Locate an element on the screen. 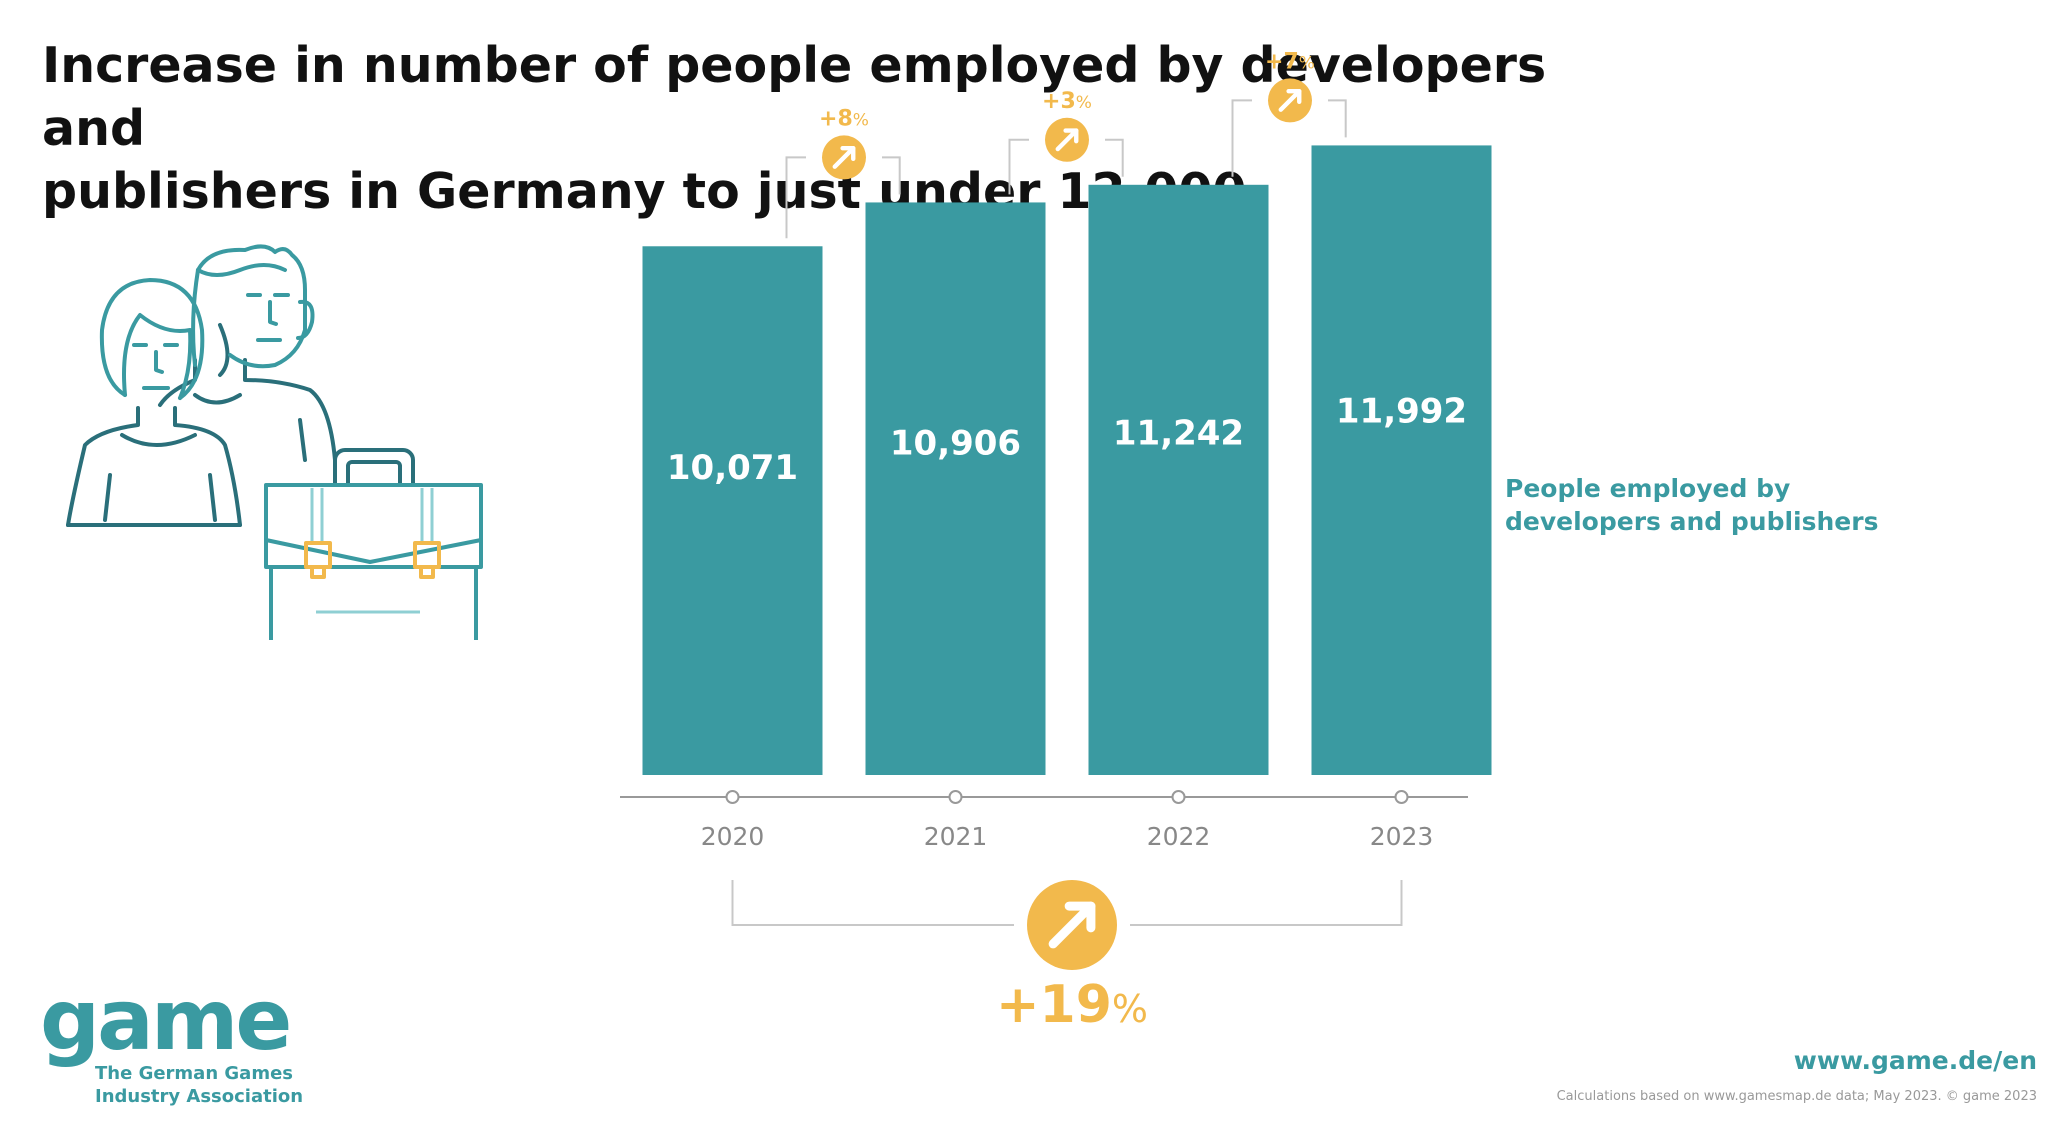 Image resolution: width=2057 pixels, height=1127 pixels. total-growth-badge is located at coordinates (1072, 925).